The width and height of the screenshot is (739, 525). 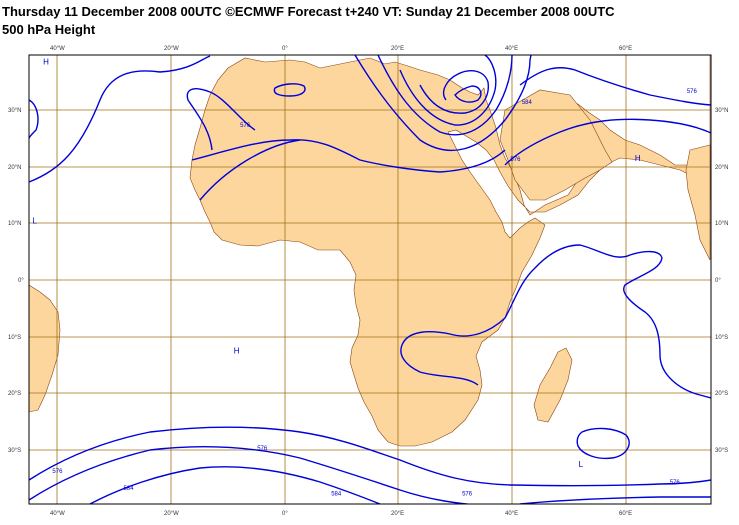 I want to click on latitude-labels-left: 30°N 20°N 10°N 0° 10°S 20°S 30°S, so click(x=16, y=281).